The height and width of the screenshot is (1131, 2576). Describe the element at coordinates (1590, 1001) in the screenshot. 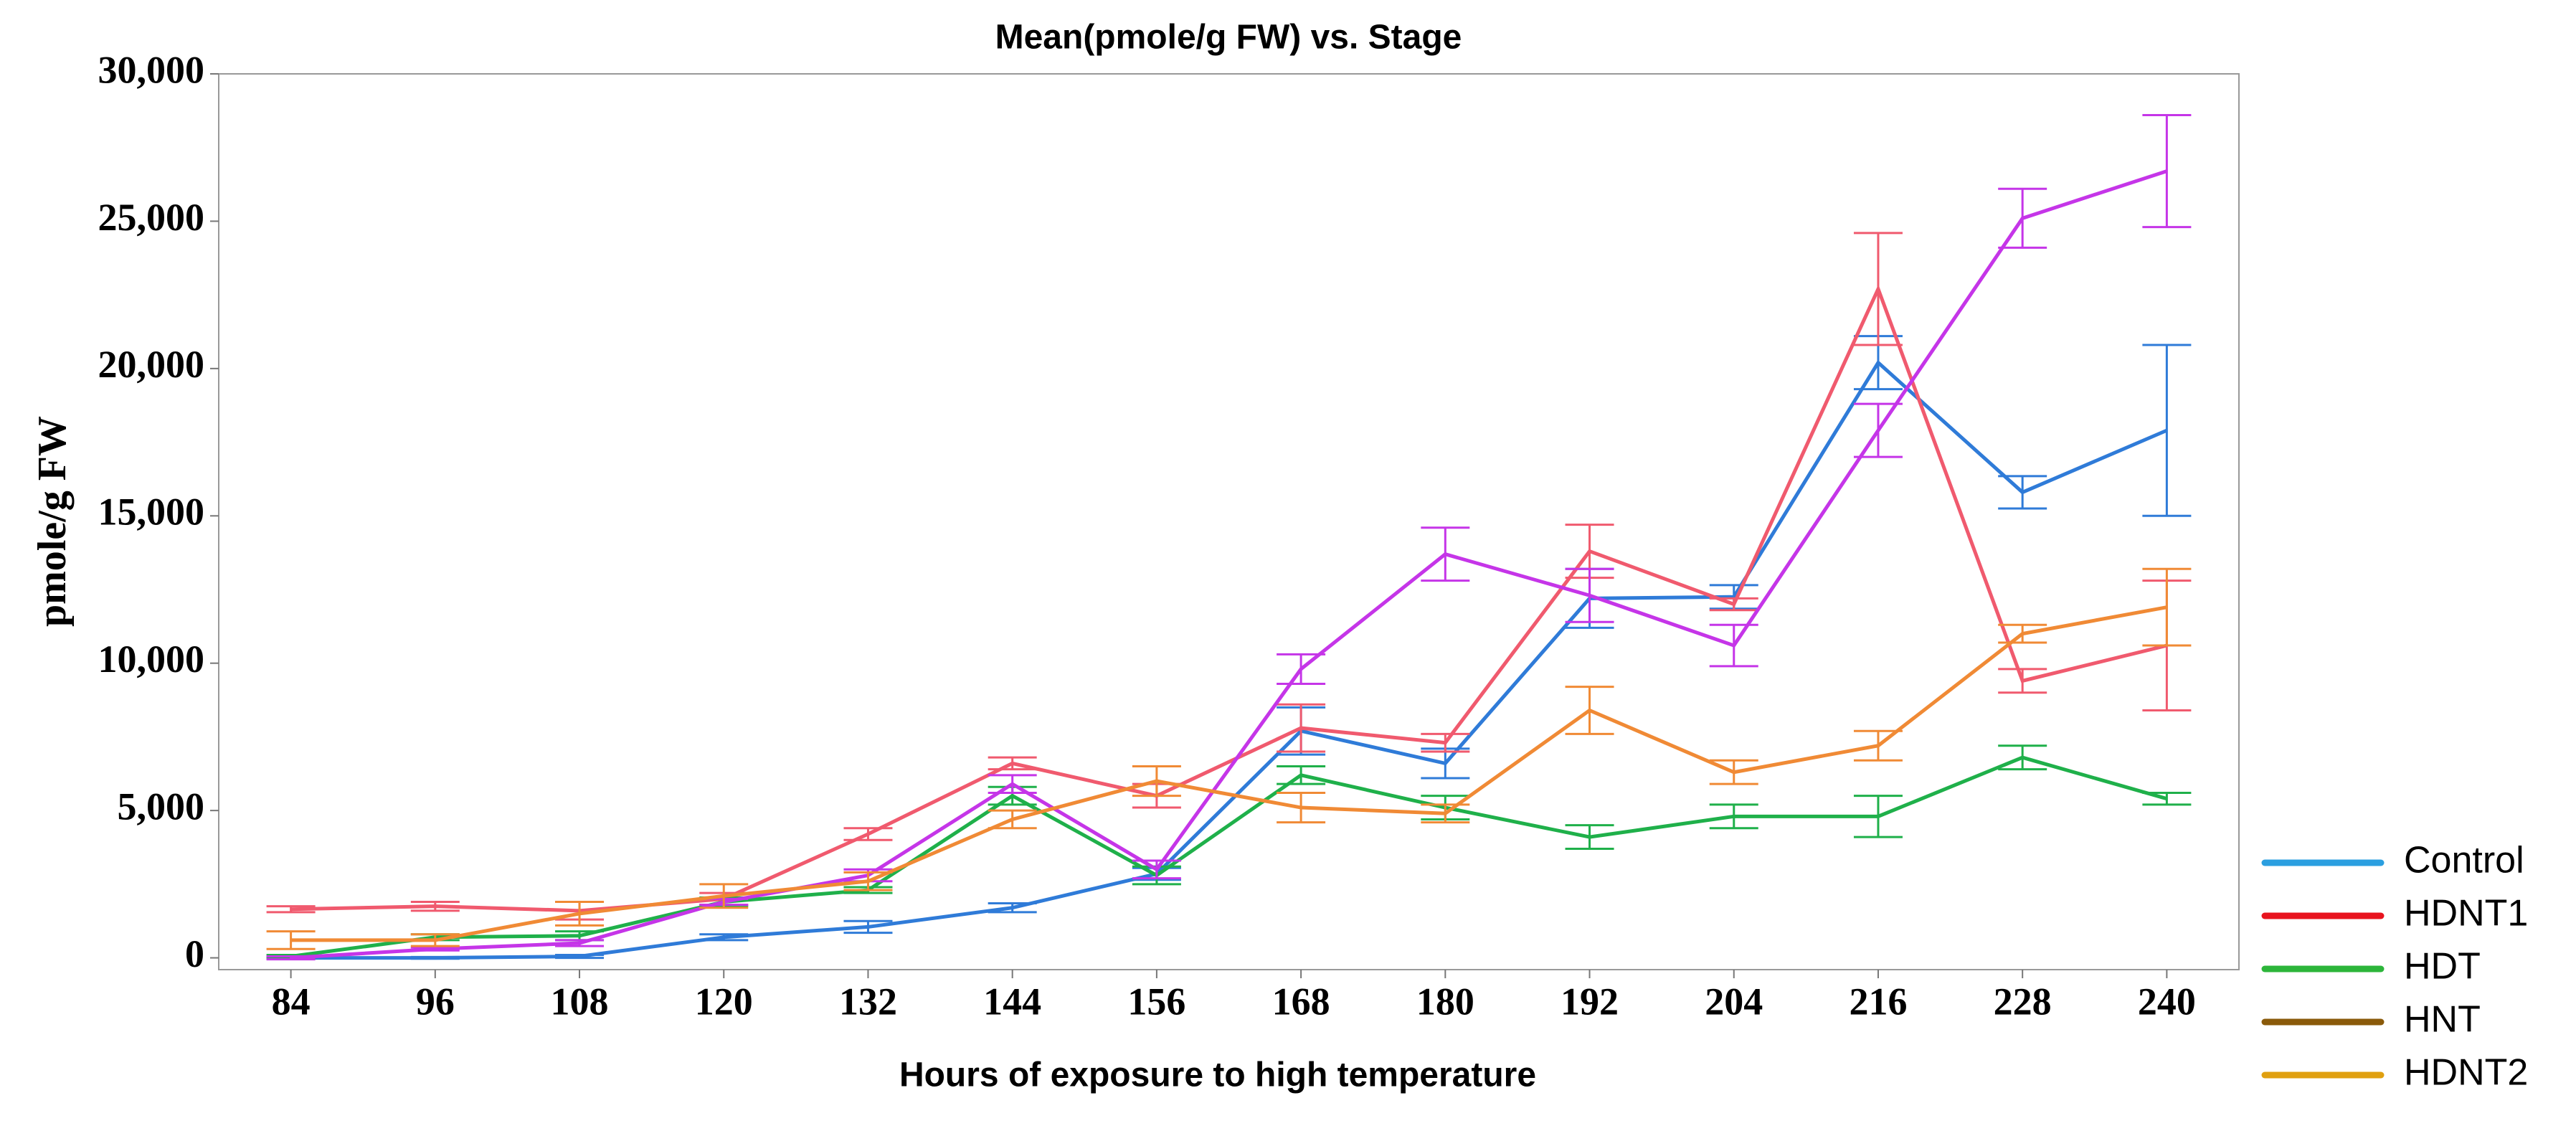

I see `x-tick-label: 192` at that location.